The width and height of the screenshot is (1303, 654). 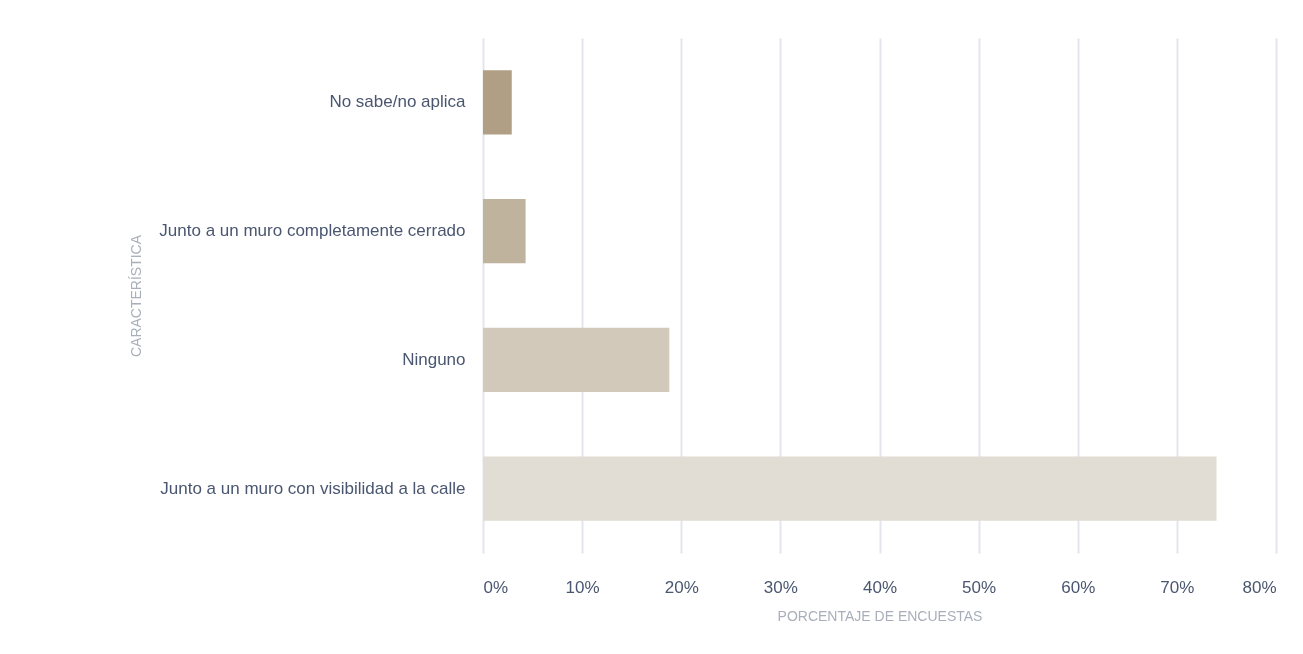 What do you see at coordinates (880, 587) in the screenshot?
I see `x-tick-label: 40%` at bounding box center [880, 587].